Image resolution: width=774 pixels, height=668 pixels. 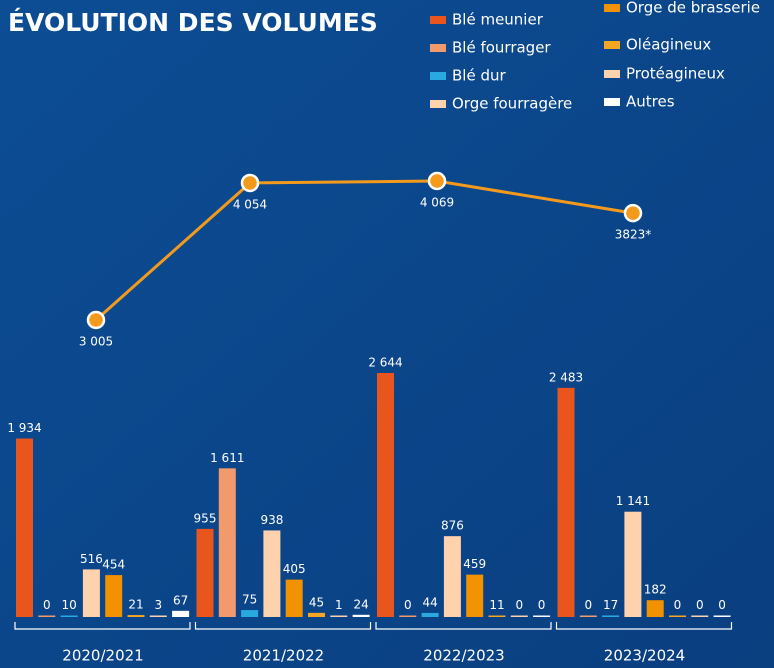 I want to click on legend-label: Blé dur, so click(x=479, y=76).